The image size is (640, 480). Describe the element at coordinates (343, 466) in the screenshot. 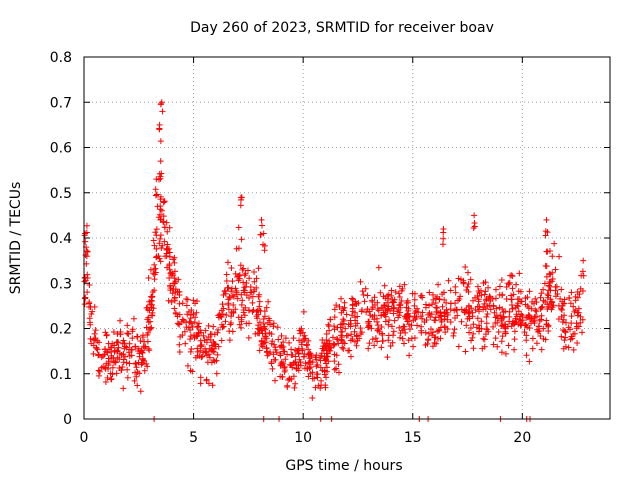

I see `x-axis-label: GPS time / hours` at that location.